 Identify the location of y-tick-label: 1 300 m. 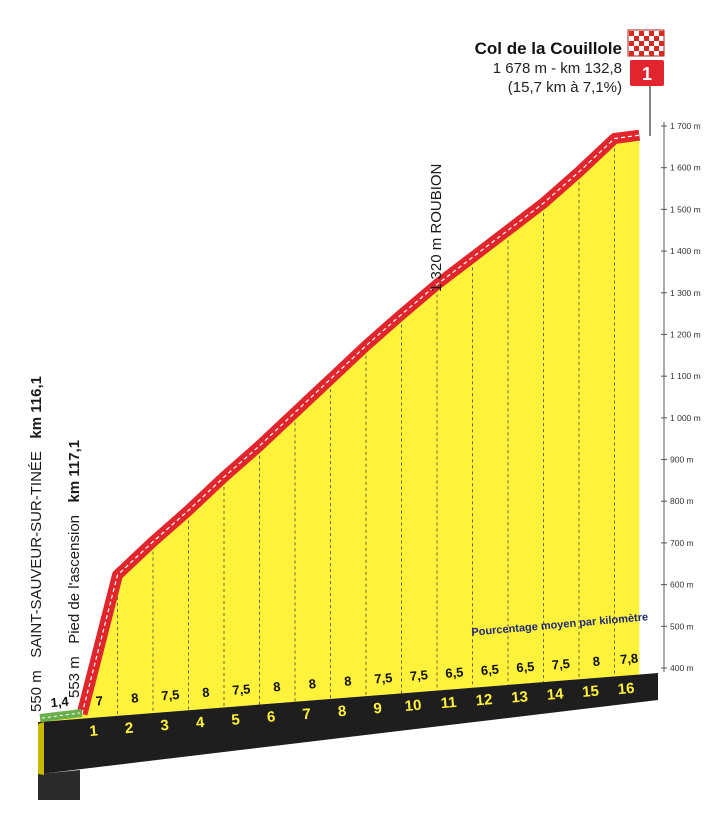
(685, 293).